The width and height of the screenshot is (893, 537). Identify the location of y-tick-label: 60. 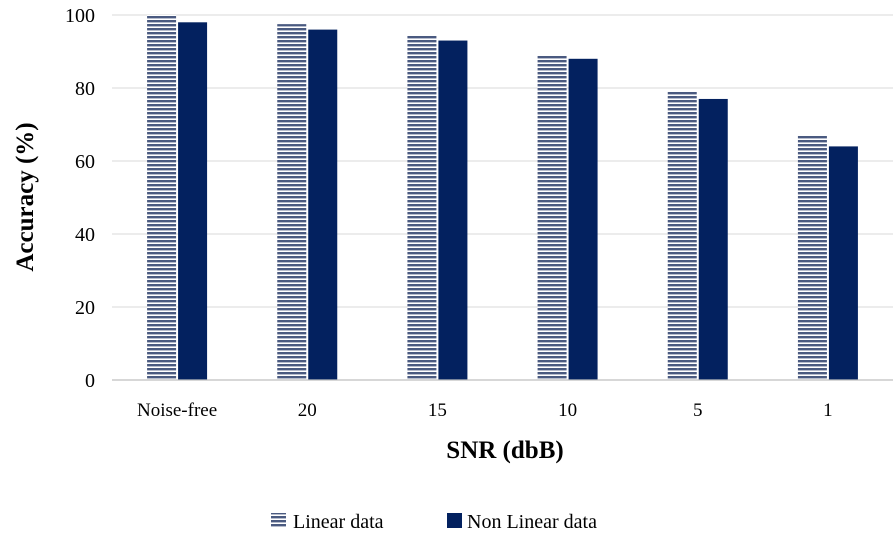
(85, 162).